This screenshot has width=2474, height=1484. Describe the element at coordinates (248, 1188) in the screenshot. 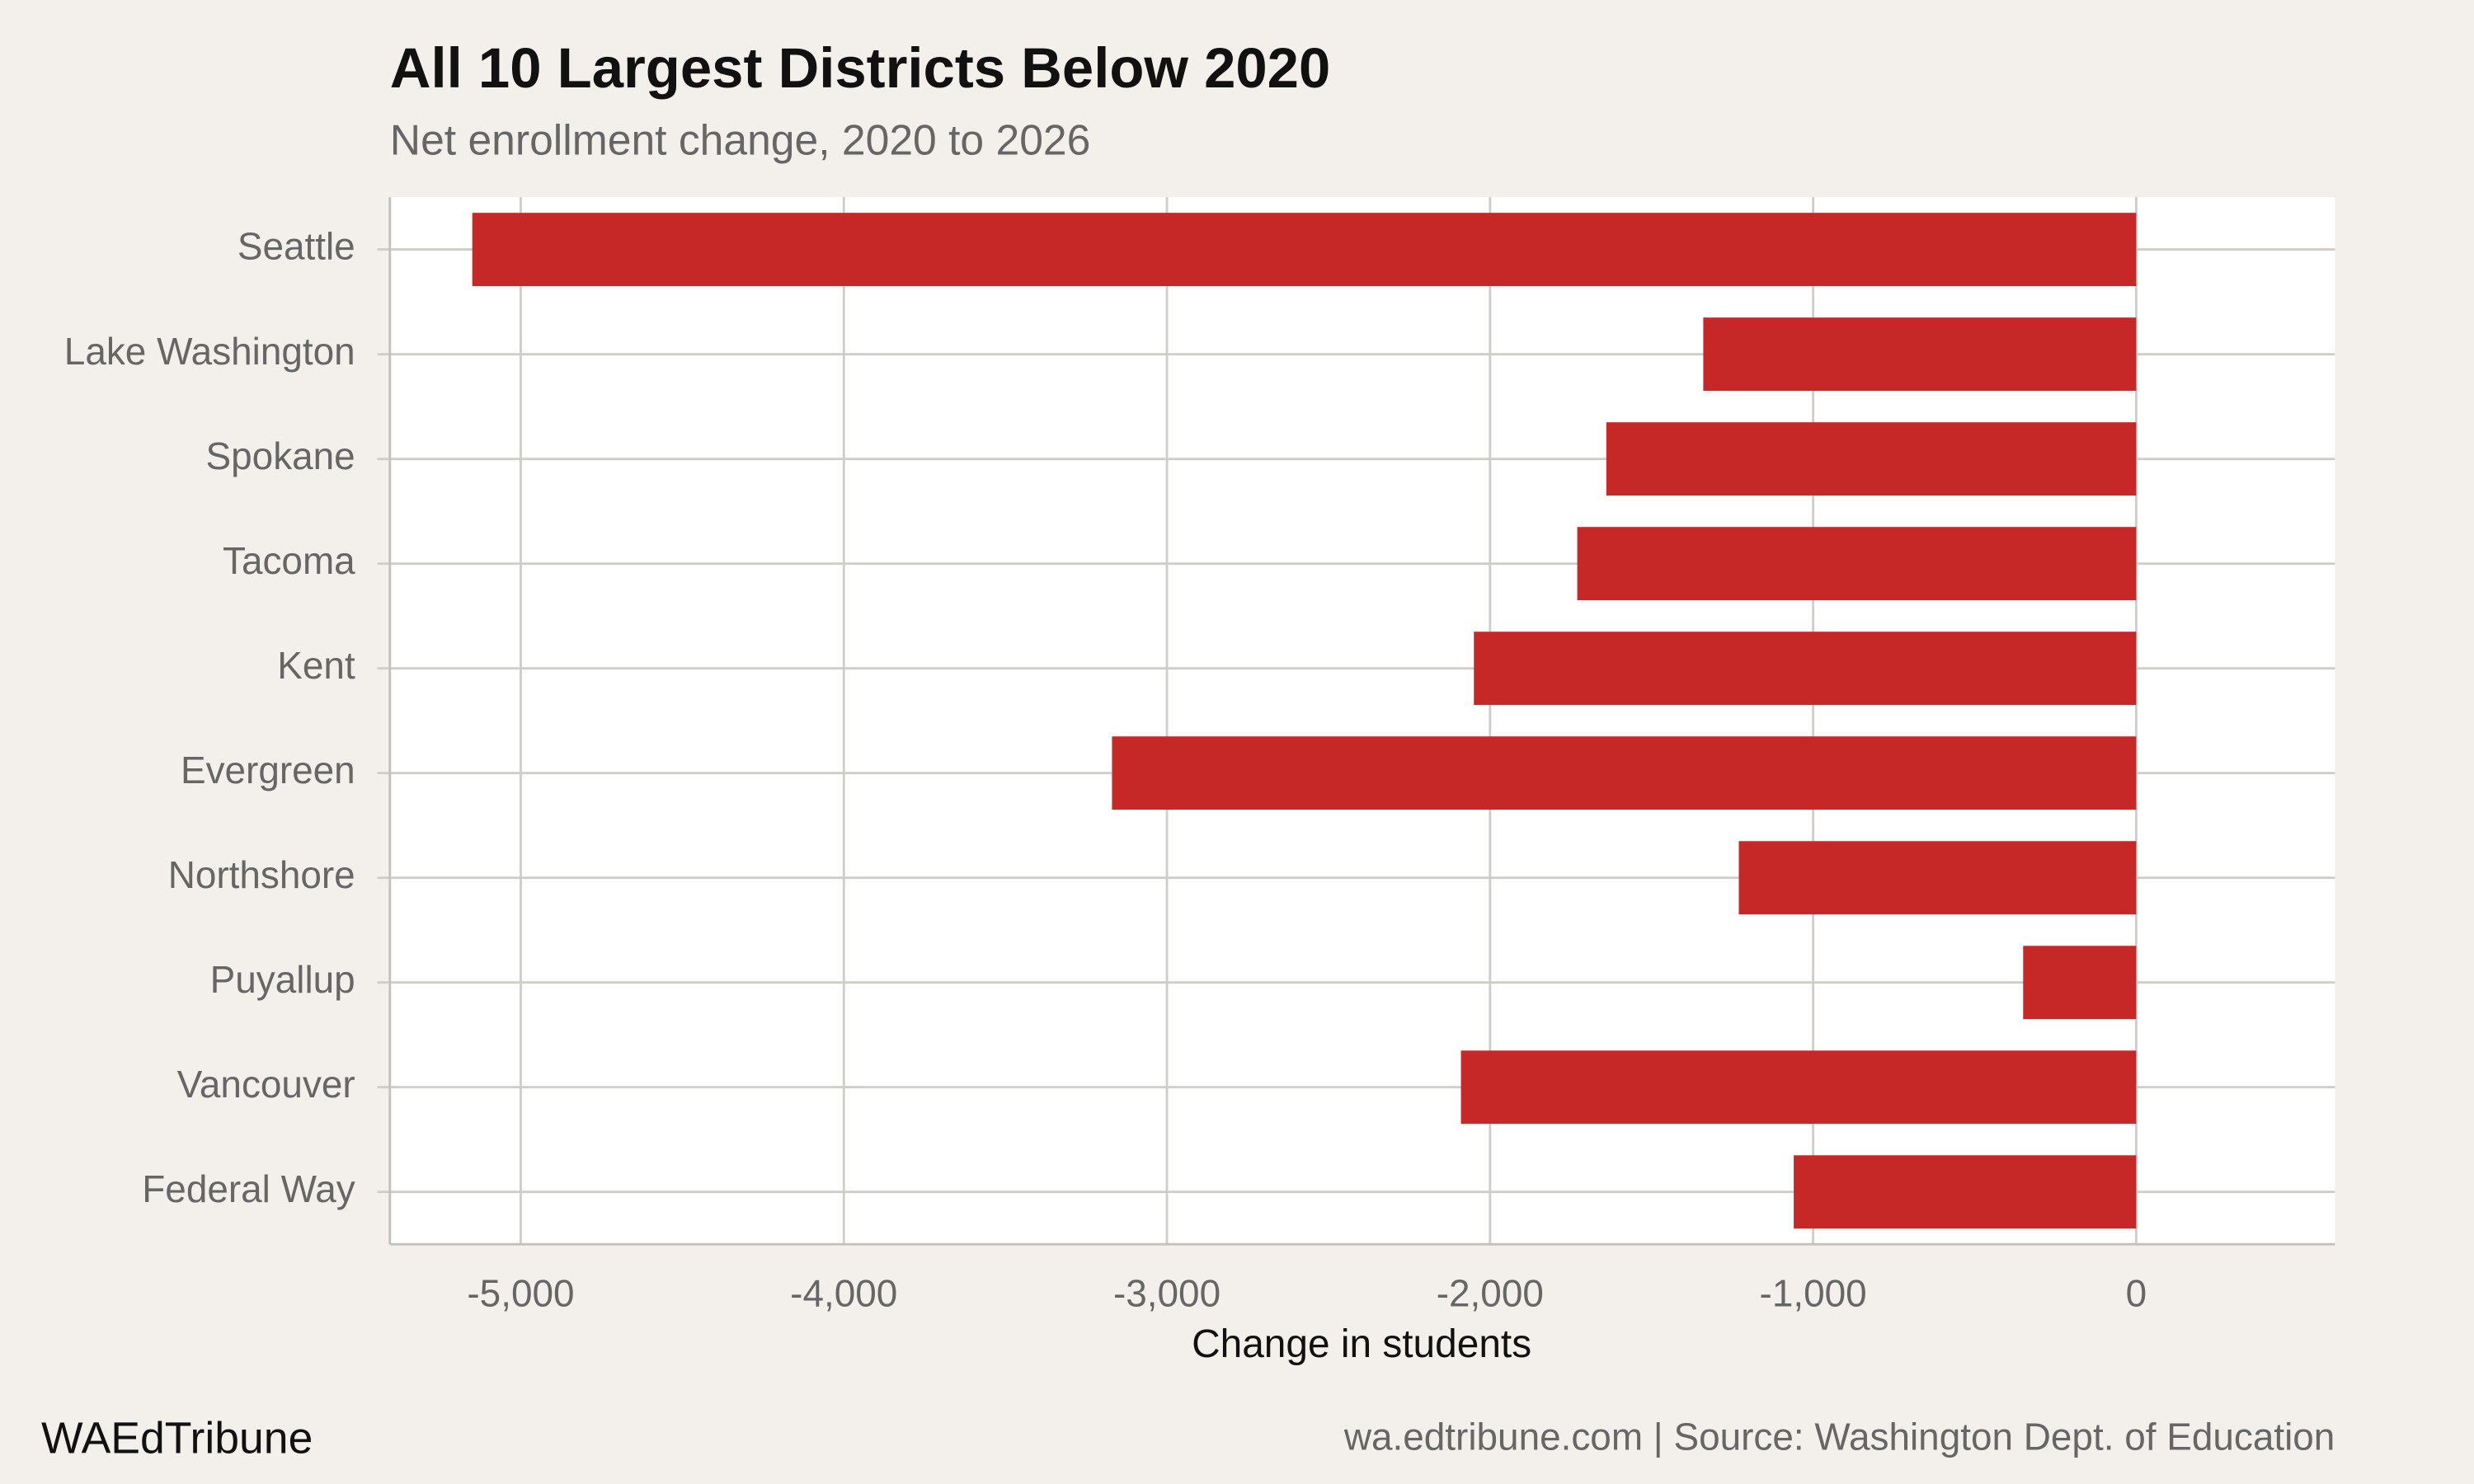

I see `y-tick-label: Federal Way` at that location.